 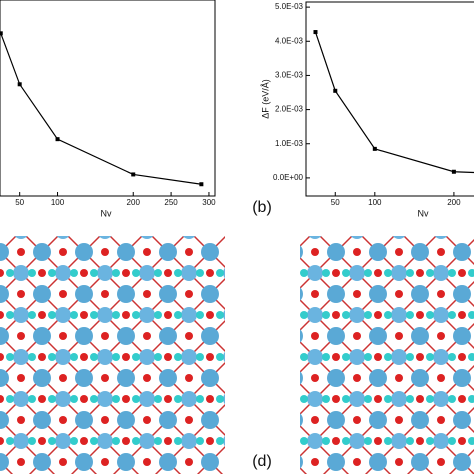 What do you see at coordinates (289, 75) in the screenshot?
I see `y-tick-label: 3.0E-03` at bounding box center [289, 75].